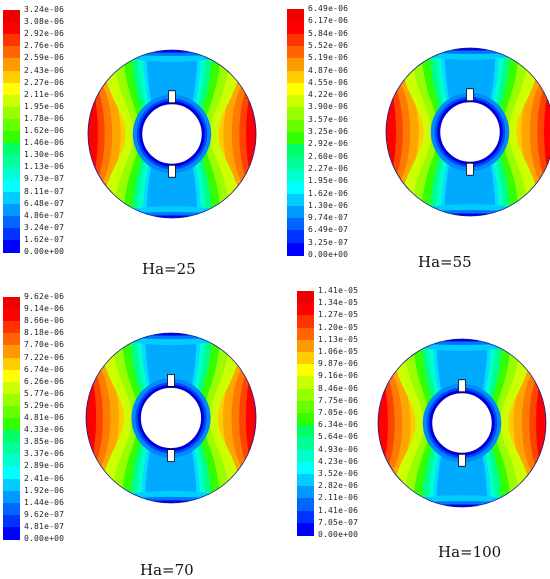  Describe the element at coordinates (338, 351) in the screenshot. I see `legend-tick-label: 1.06e-05` at that location.